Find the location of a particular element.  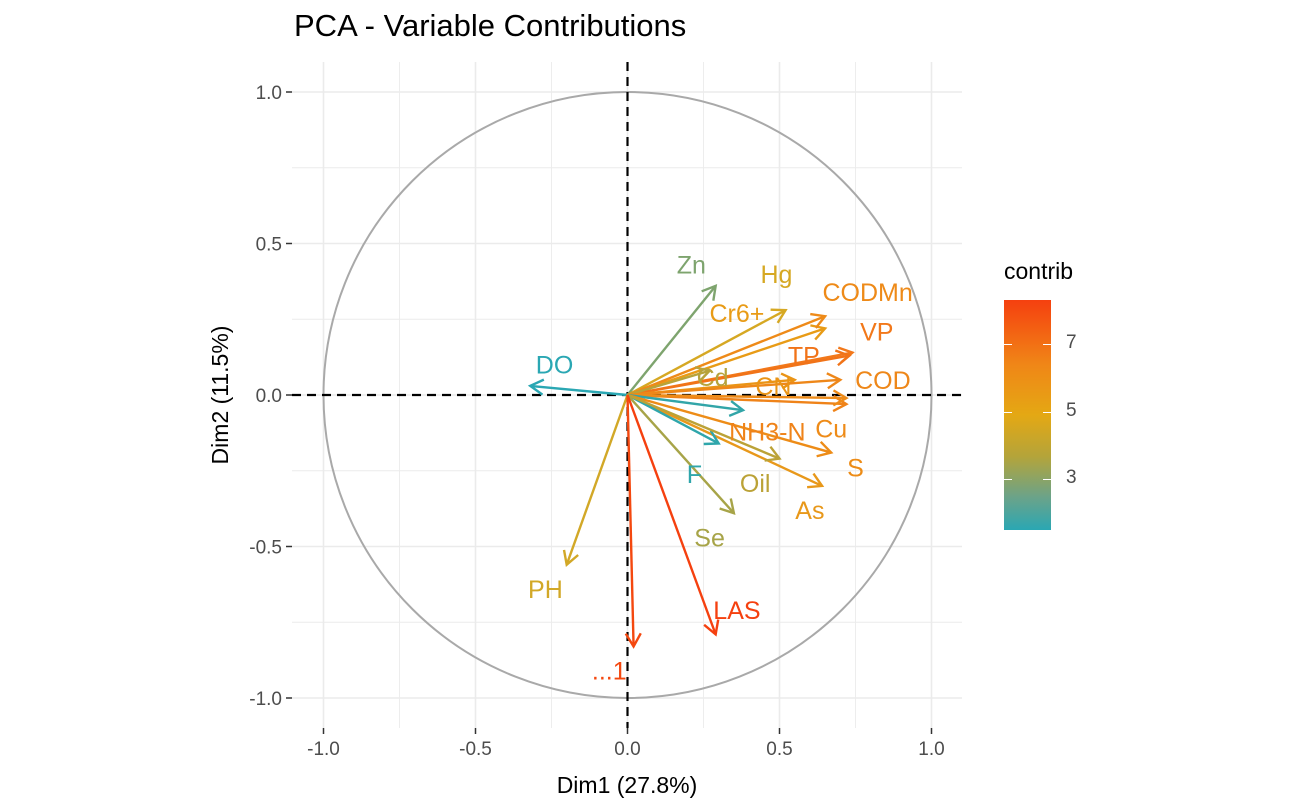

legend-colorbar is located at coordinates (1027, 415).